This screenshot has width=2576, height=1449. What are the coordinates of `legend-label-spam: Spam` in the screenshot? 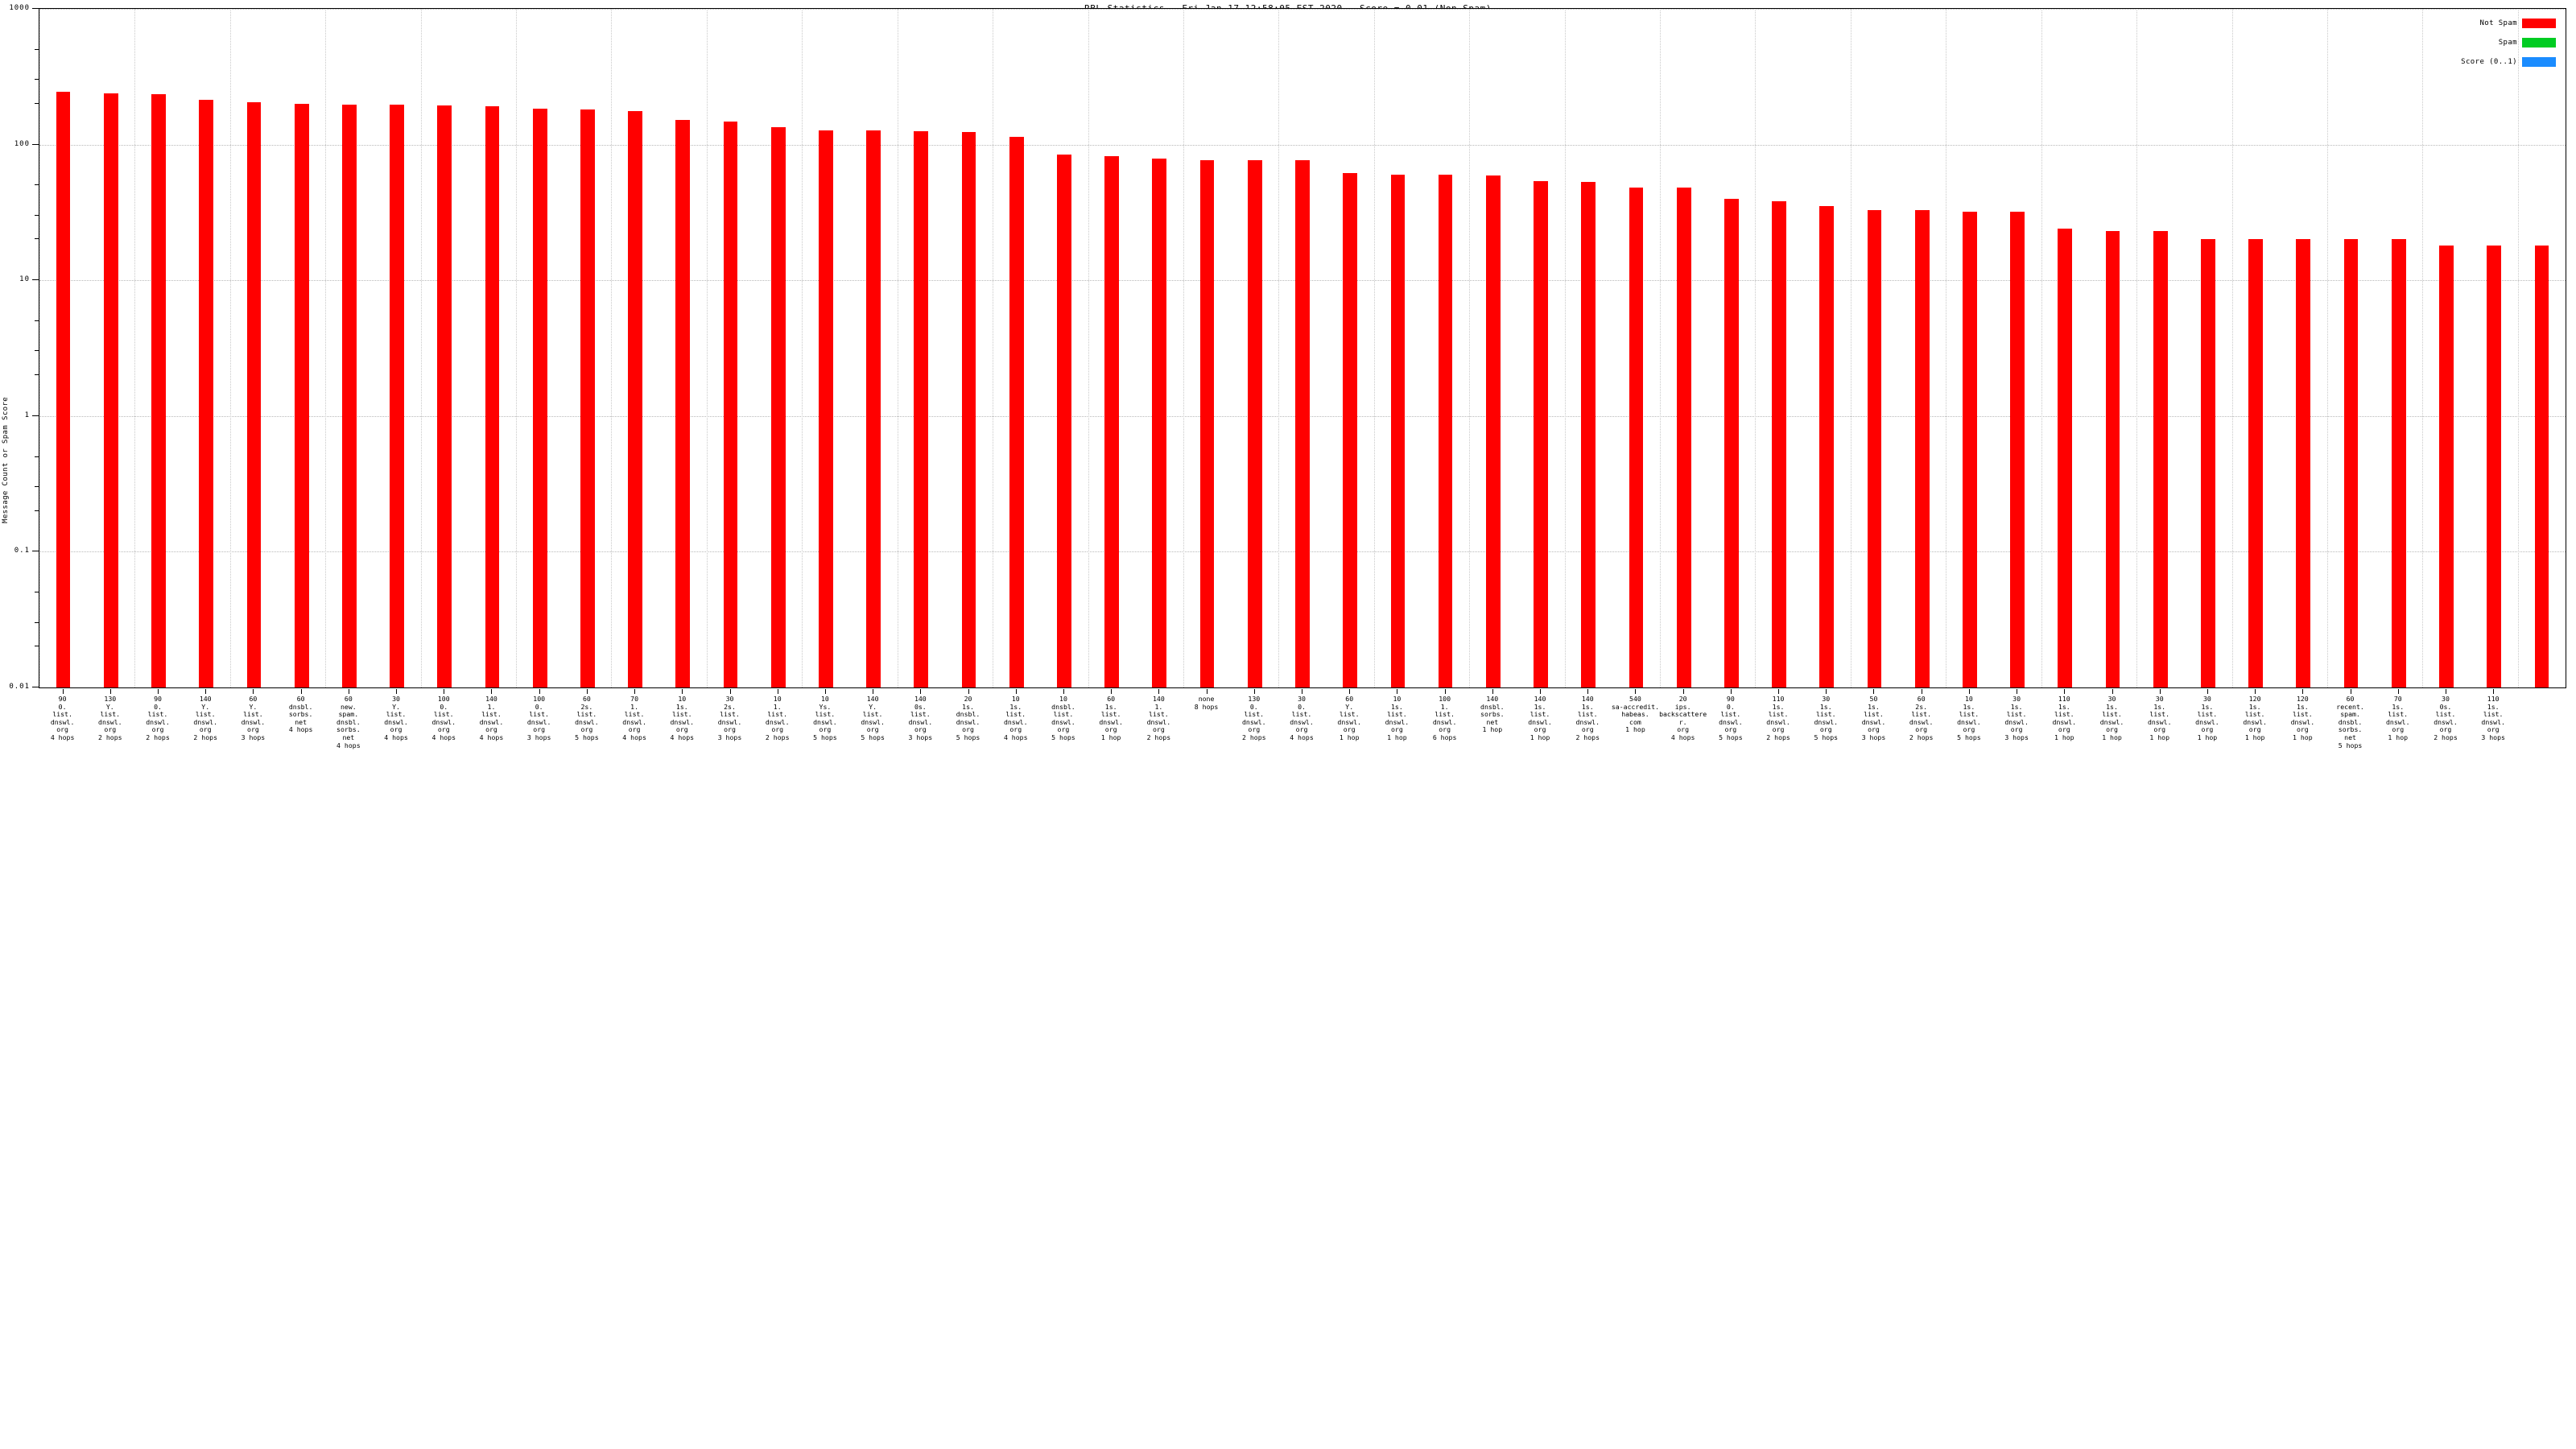 It's located at (2507, 43).